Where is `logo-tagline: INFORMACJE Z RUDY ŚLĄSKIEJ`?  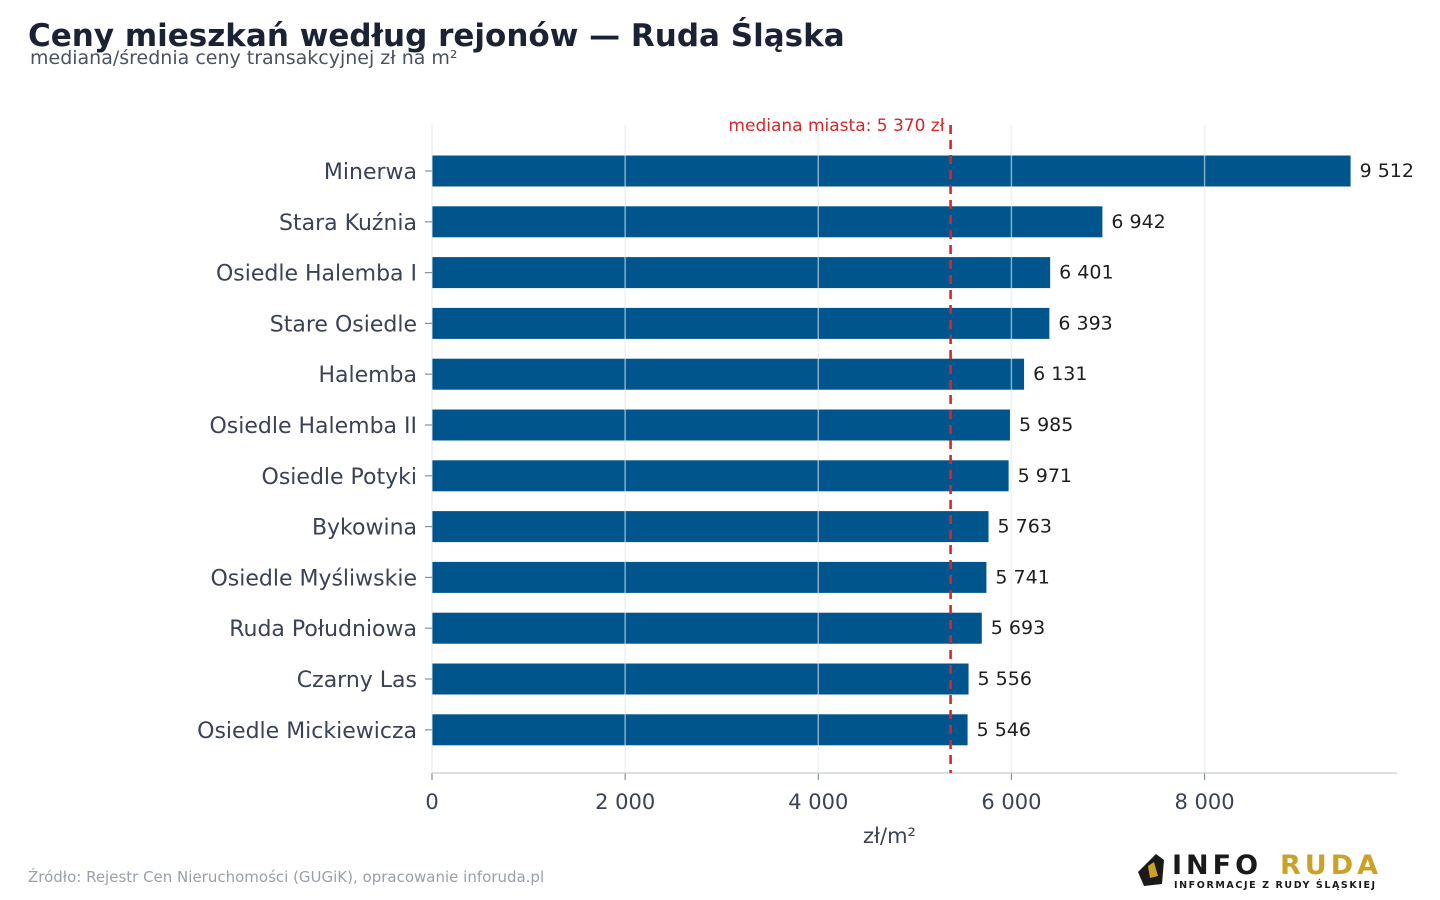 logo-tagline: INFORMACJE Z RUDY ŚLĄSKIEJ is located at coordinates (1275, 885).